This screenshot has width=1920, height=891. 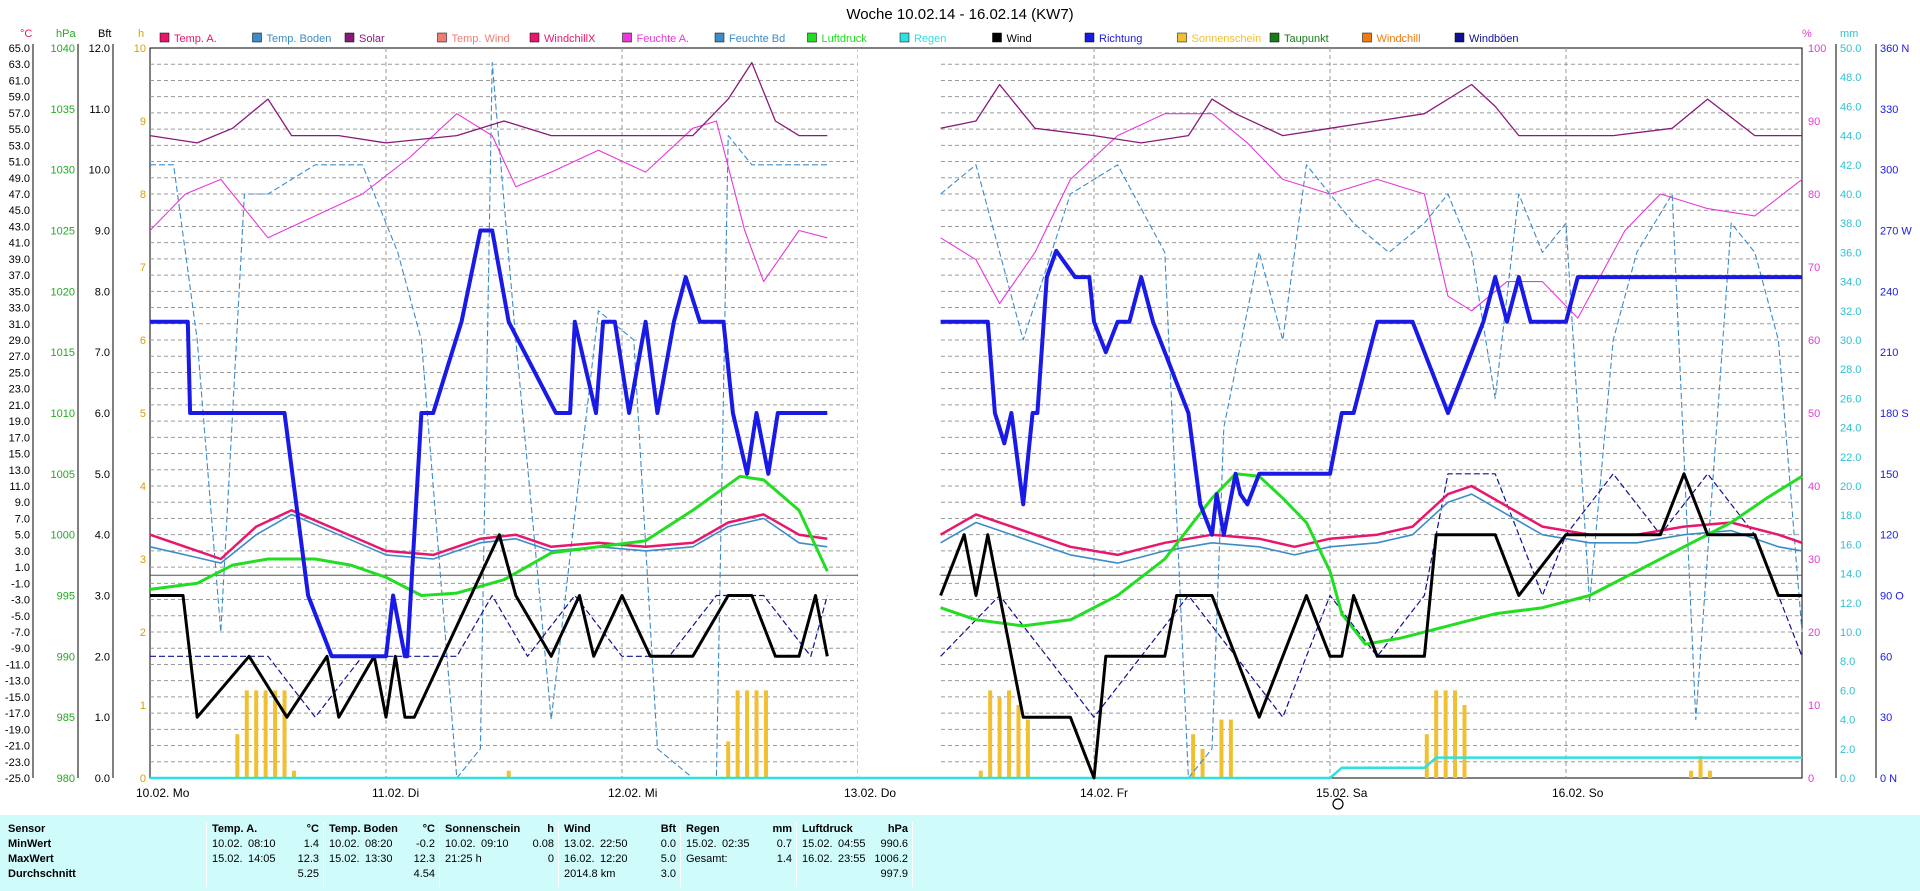 What do you see at coordinates (143, 122) in the screenshot?
I see `tick-label: 9` at bounding box center [143, 122].